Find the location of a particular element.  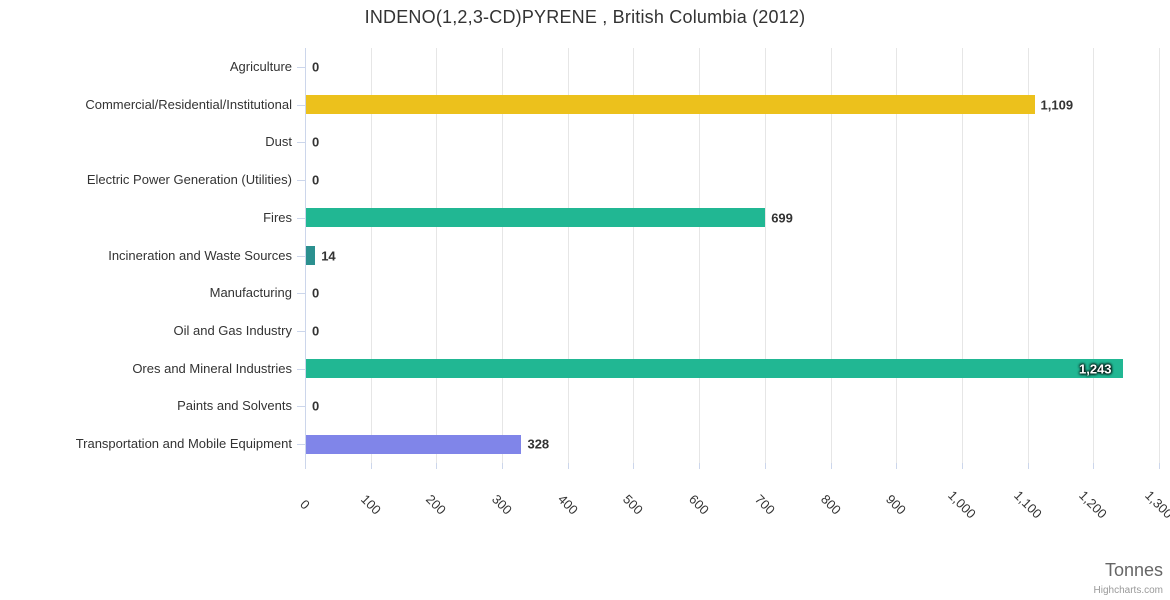

category-label: Transportation and Mobile Equipment is located at coordinates (183, 444).